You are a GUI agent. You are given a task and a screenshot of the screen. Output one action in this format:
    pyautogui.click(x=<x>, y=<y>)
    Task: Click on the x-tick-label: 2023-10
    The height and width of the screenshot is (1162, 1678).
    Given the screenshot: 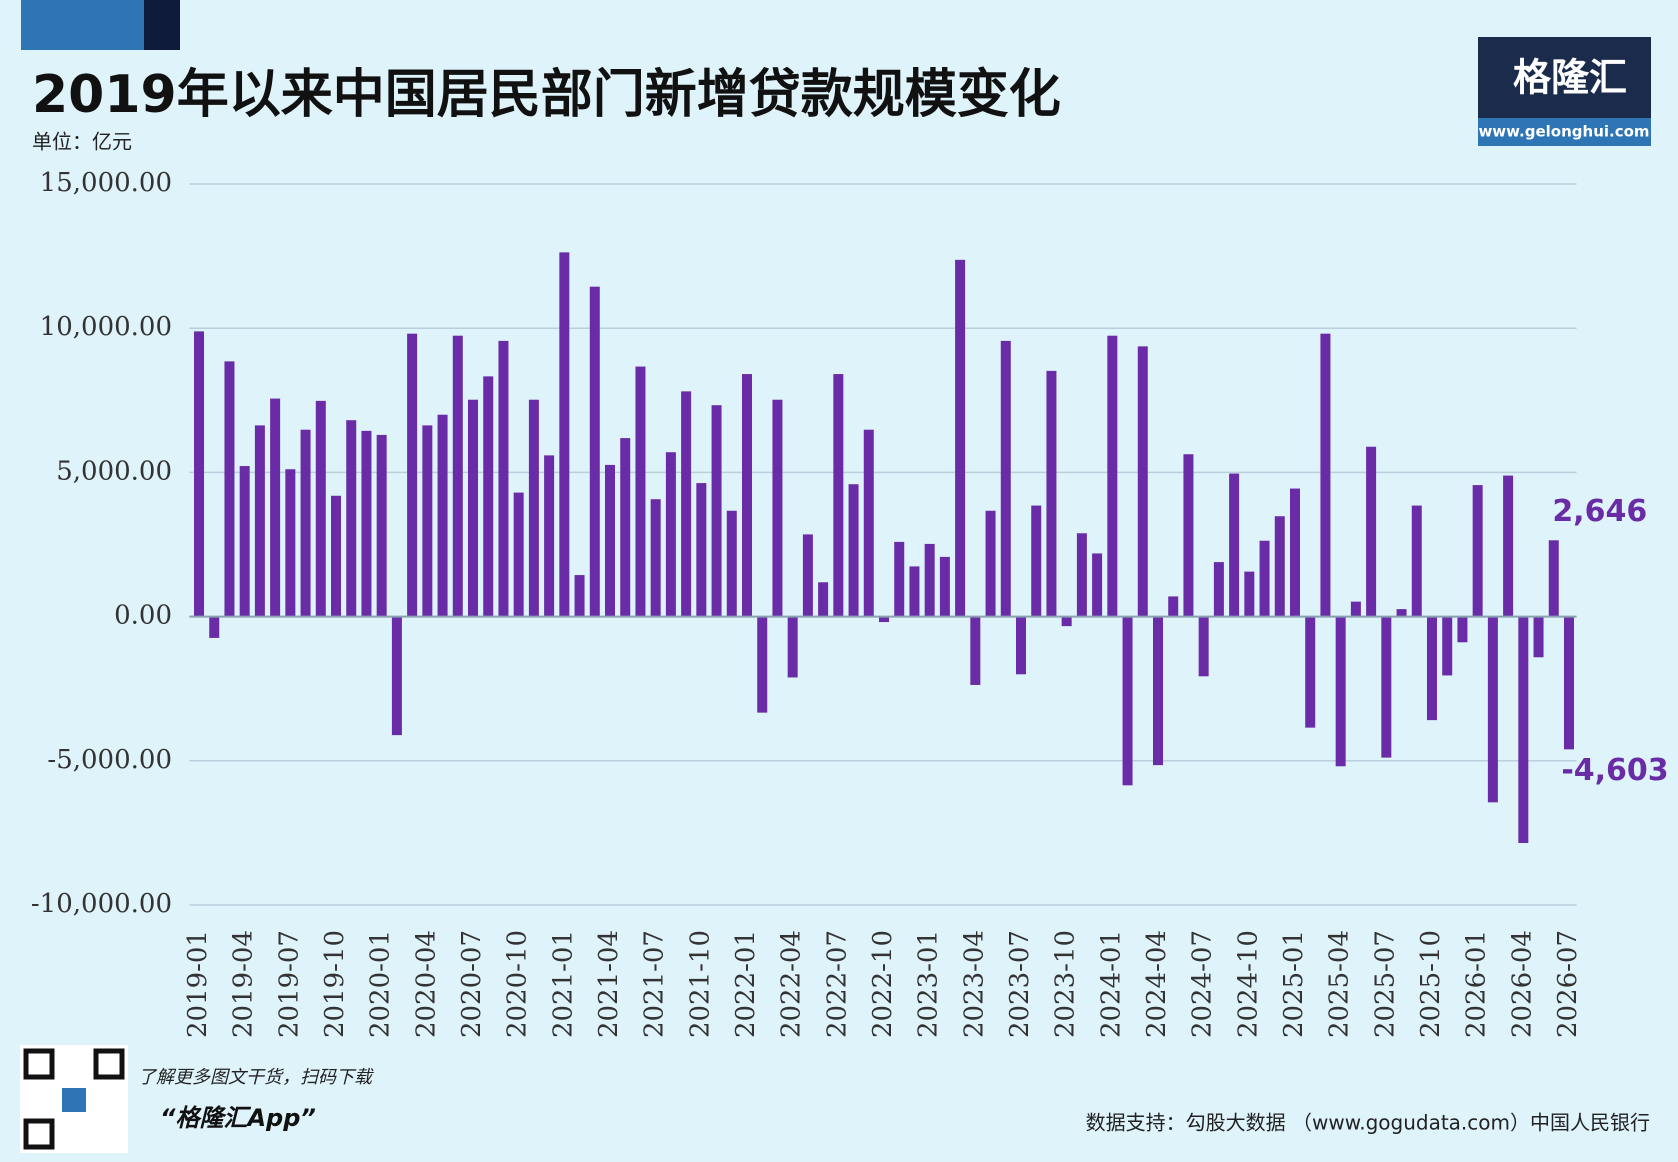 What is the action you would take?
    pyautogui.click(x=1066, y=984)
    